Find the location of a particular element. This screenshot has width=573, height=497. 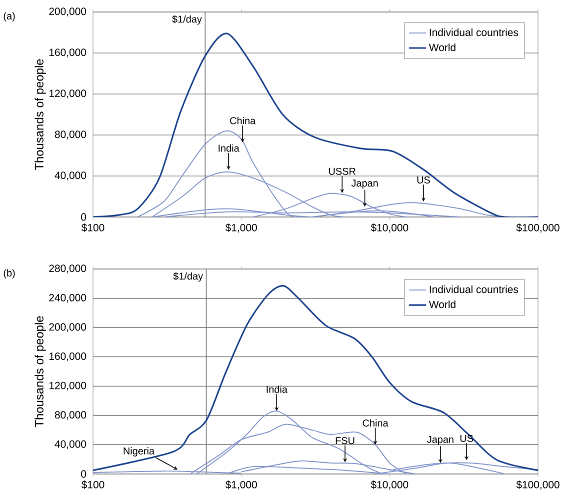

annotation: Nigeria is located at coordinates (139, 451).